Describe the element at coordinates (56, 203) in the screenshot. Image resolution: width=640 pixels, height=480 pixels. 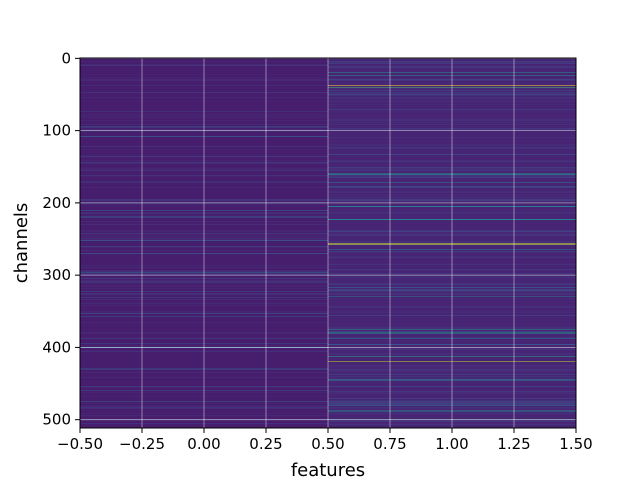
I see `y-tick-label: 200` at that location.